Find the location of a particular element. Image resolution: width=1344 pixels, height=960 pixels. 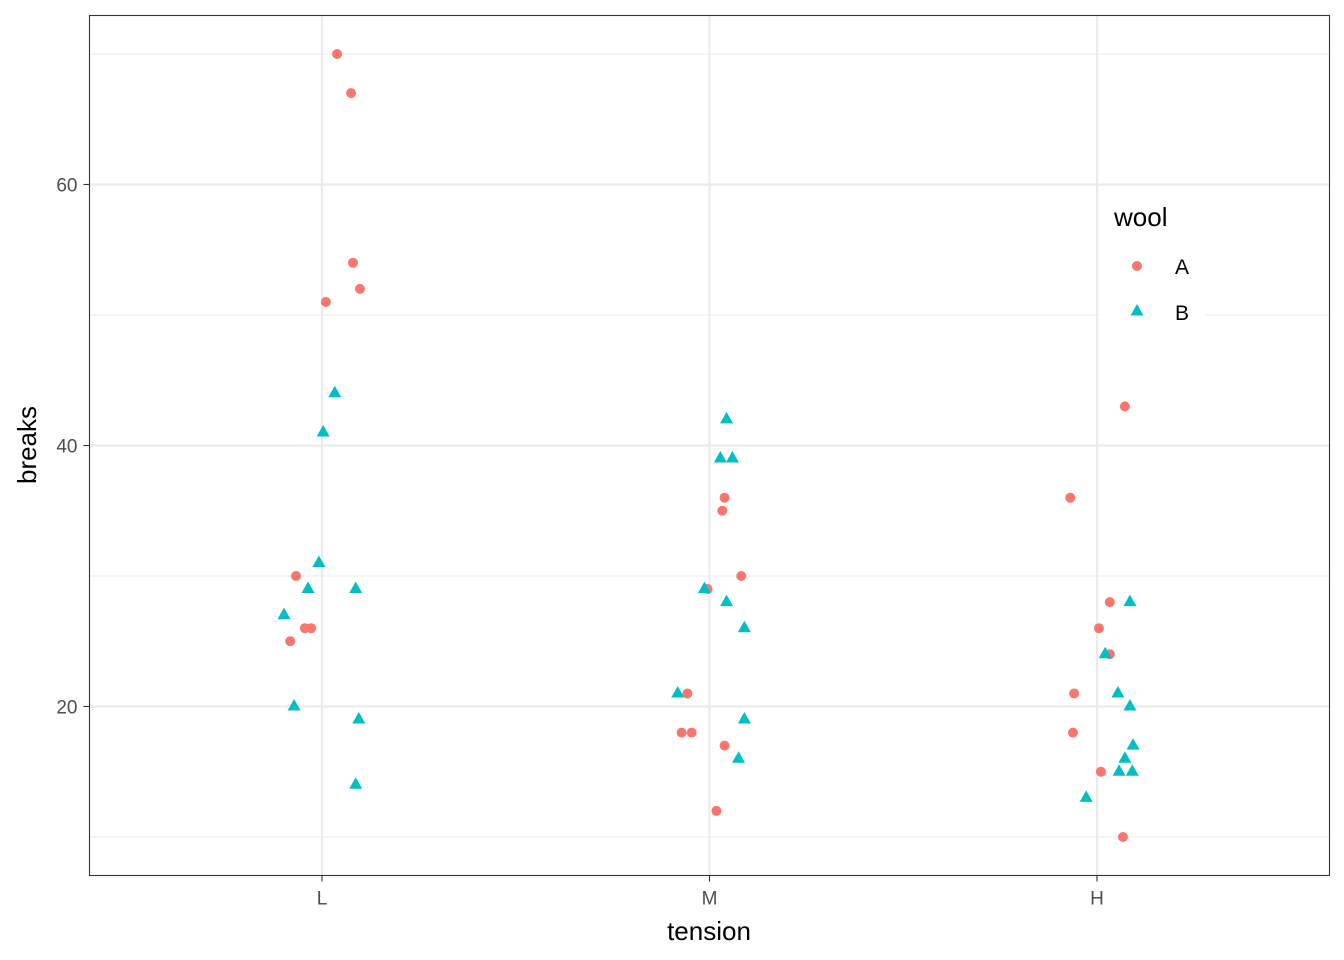

legend-background is located at coordinates (1153, 262).